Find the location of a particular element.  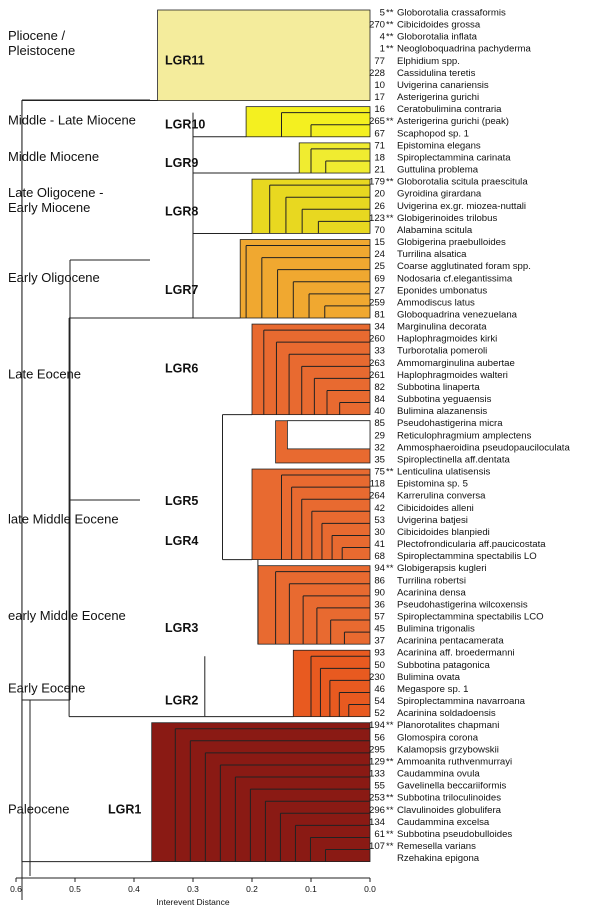

taxon-name: Spiroplectammina navarroana is located at coordinates (461, 701).